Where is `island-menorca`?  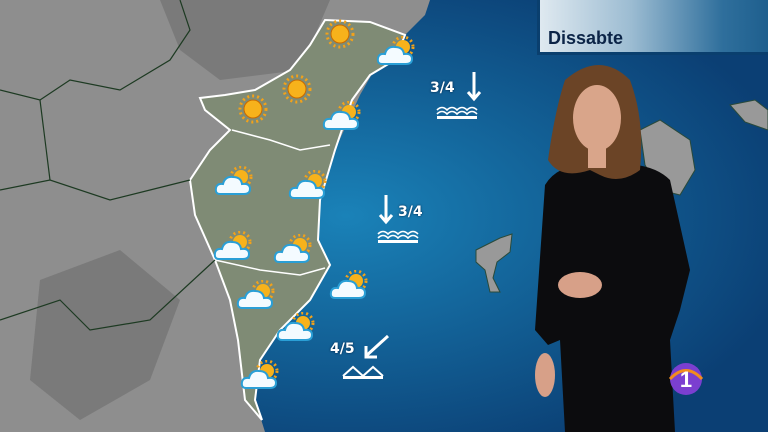 island-menorca is located at coordinates (748, 115).